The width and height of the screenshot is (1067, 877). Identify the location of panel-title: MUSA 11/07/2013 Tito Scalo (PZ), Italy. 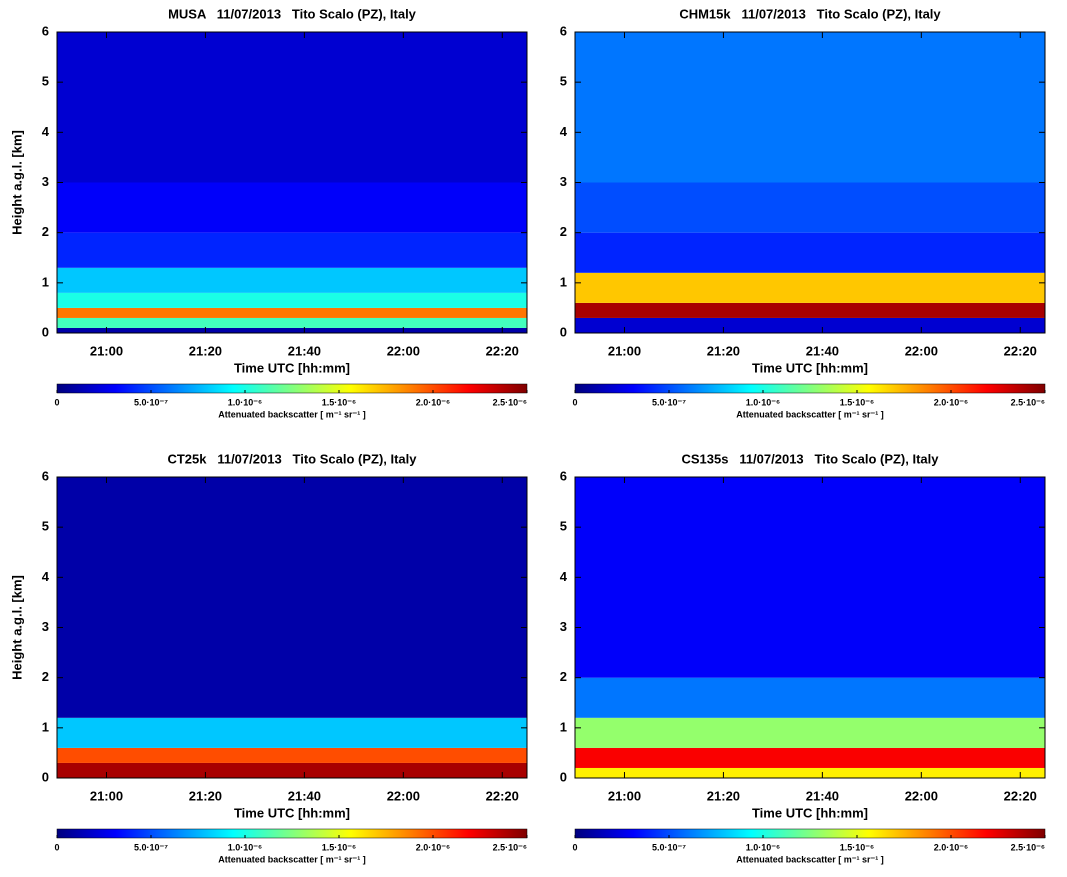
(292, 13).